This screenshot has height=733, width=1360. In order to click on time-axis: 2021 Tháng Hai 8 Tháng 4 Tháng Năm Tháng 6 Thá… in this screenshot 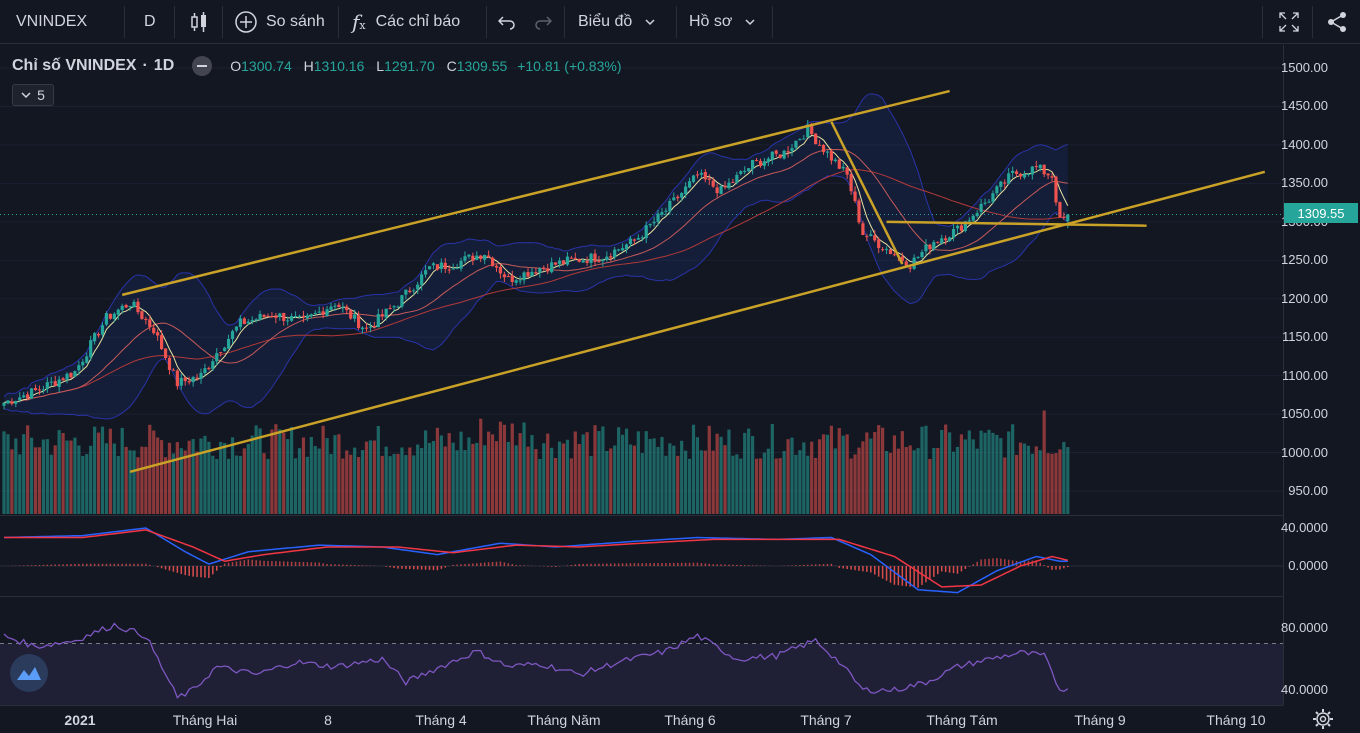, I will do `click(641, 719)`.